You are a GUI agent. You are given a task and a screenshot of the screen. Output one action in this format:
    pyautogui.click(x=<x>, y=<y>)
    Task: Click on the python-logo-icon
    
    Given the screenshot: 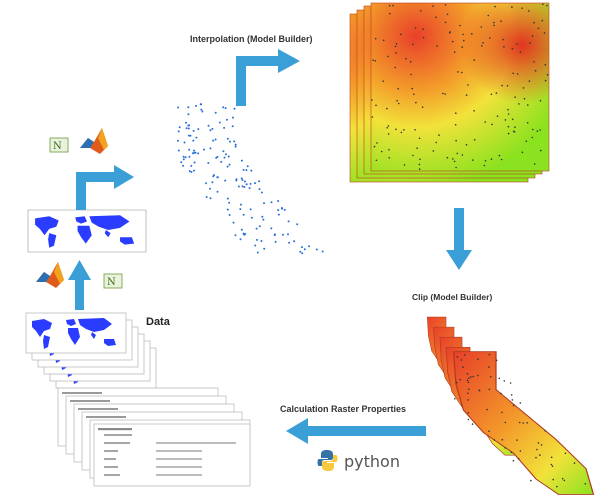 What is the action you would take?
    pyautogui.click(x=327, y=460)
    